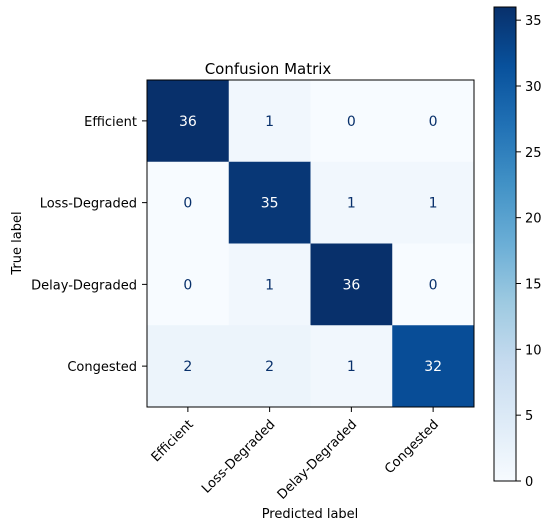 The height and width of the screenshot is (524, 550). I want to click on heatmap-cell-r3-c2, so click(351, 366).